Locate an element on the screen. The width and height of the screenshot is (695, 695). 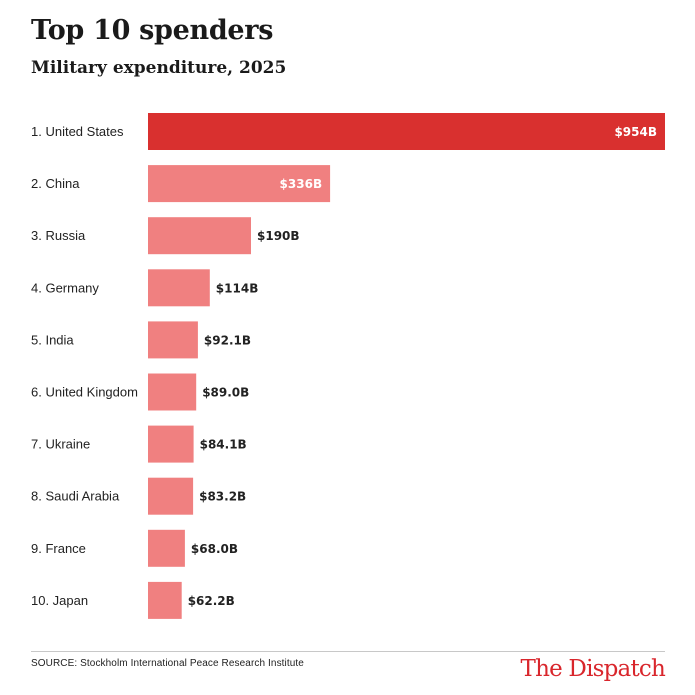
category-label: 3. Russia is located at coordinates (58, 235).